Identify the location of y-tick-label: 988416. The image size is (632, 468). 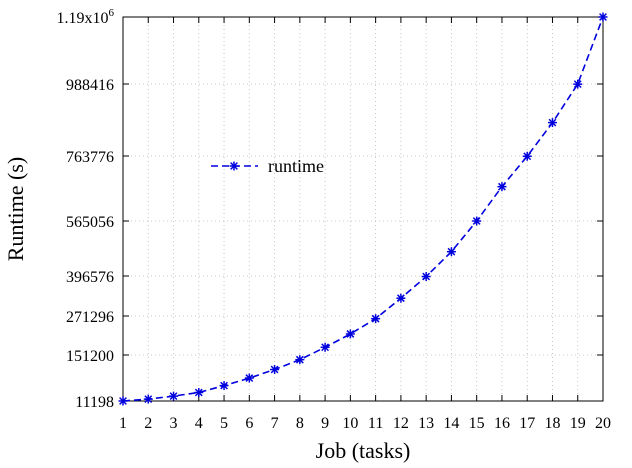
(90, 85).